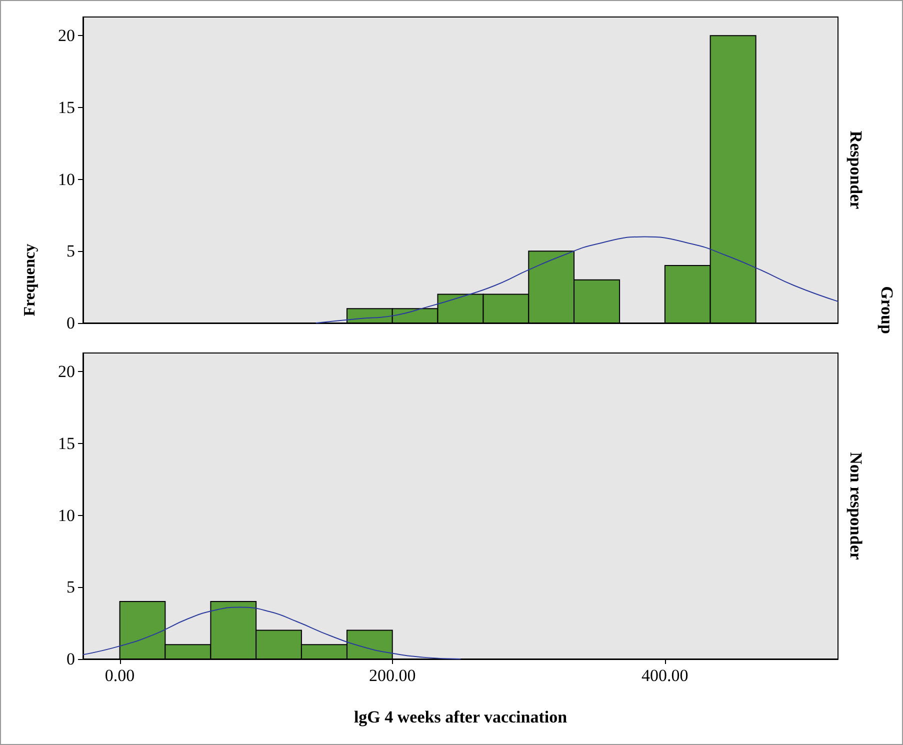 The height and width of the screenshot is (745, 903). What do you see at coordinates (856, 170) in the screenshot?
I see `text: Responder` at bounding box center [856, 170].